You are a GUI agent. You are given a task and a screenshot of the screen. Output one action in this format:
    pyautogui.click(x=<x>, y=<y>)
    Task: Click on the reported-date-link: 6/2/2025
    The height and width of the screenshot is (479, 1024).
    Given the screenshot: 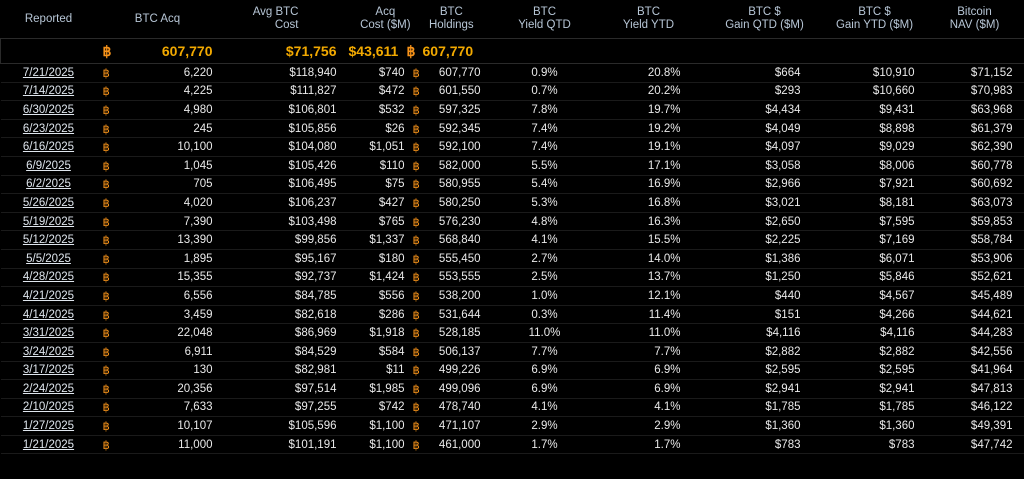 What is the action you would take?
    pyautogui.click(x=48, y=185)
    